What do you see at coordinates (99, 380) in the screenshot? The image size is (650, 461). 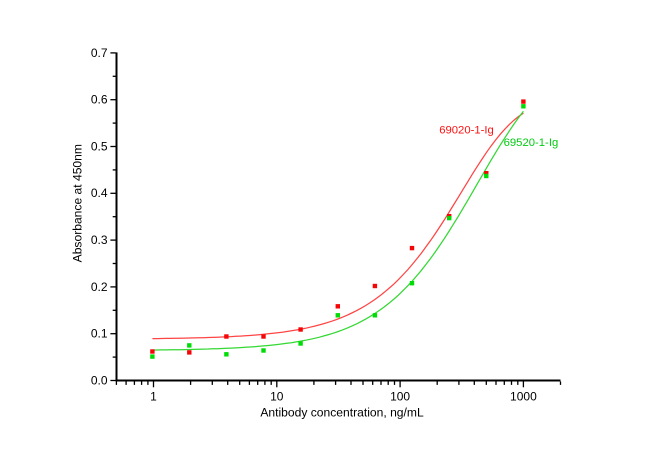 I see `svg-text: 0.0` at bounding box center [99, 380].